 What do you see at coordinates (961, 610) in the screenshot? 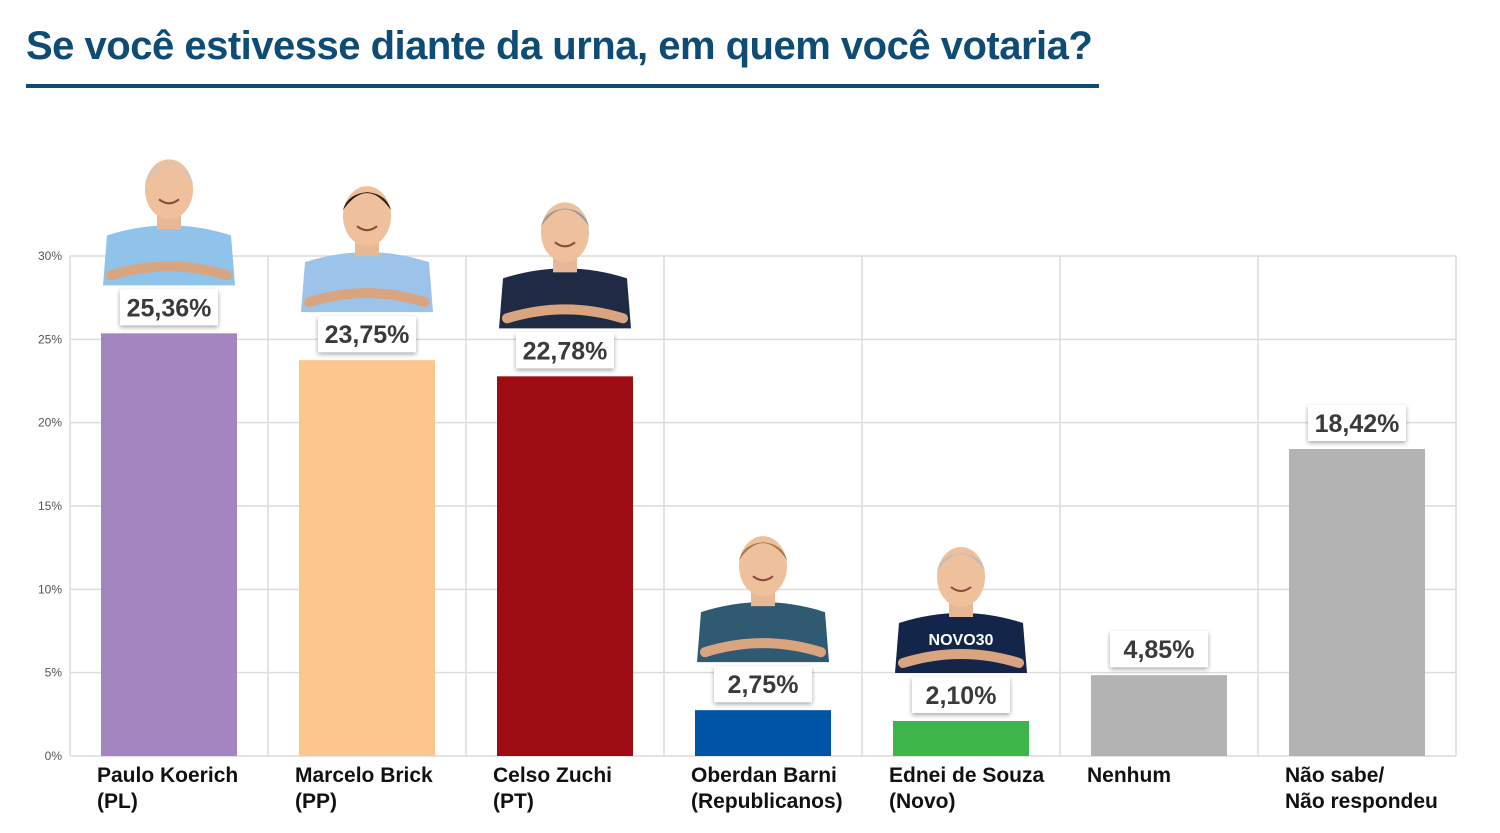
I see `candidate-photo: NOVO30` at bounding box center [961, 610].